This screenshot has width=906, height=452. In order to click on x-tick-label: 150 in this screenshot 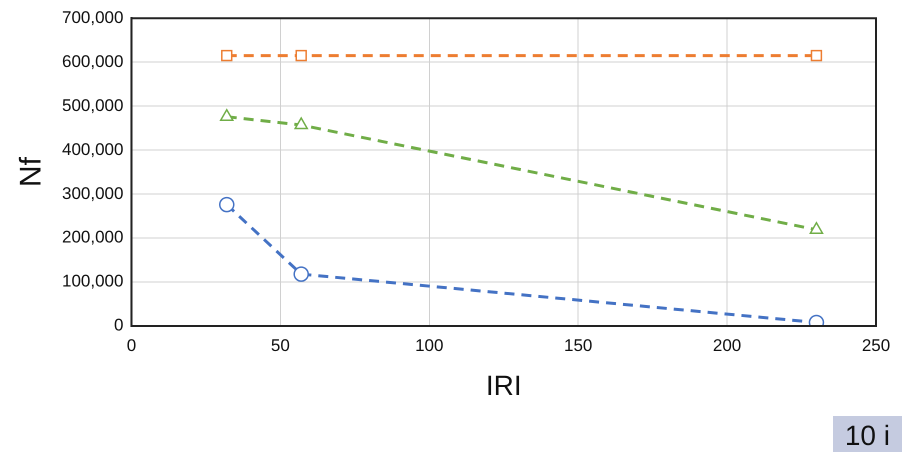, I will do `click(578, 345)`.